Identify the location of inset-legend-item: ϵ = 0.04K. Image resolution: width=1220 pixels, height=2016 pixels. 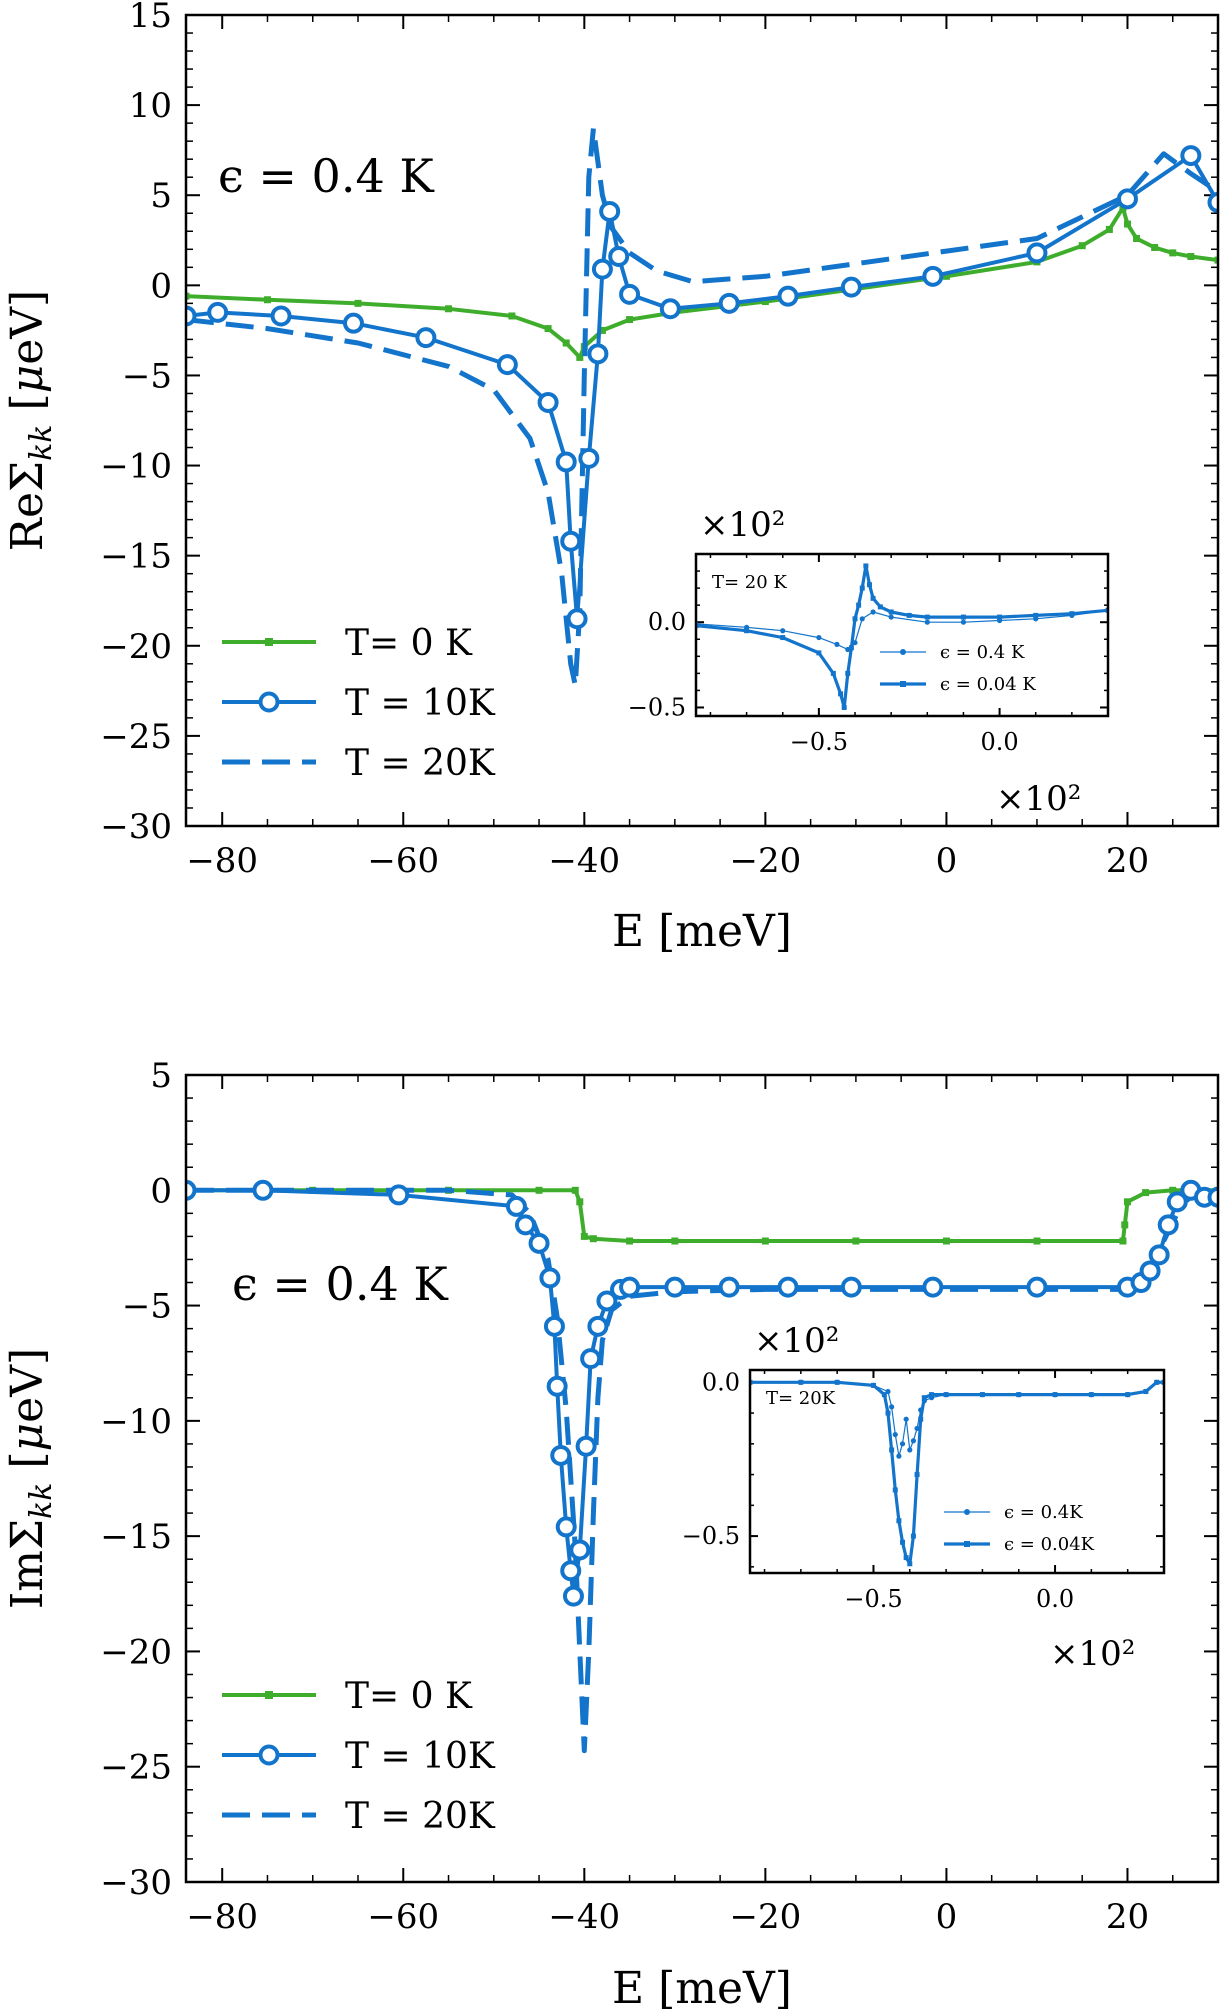
(1019, 1544).